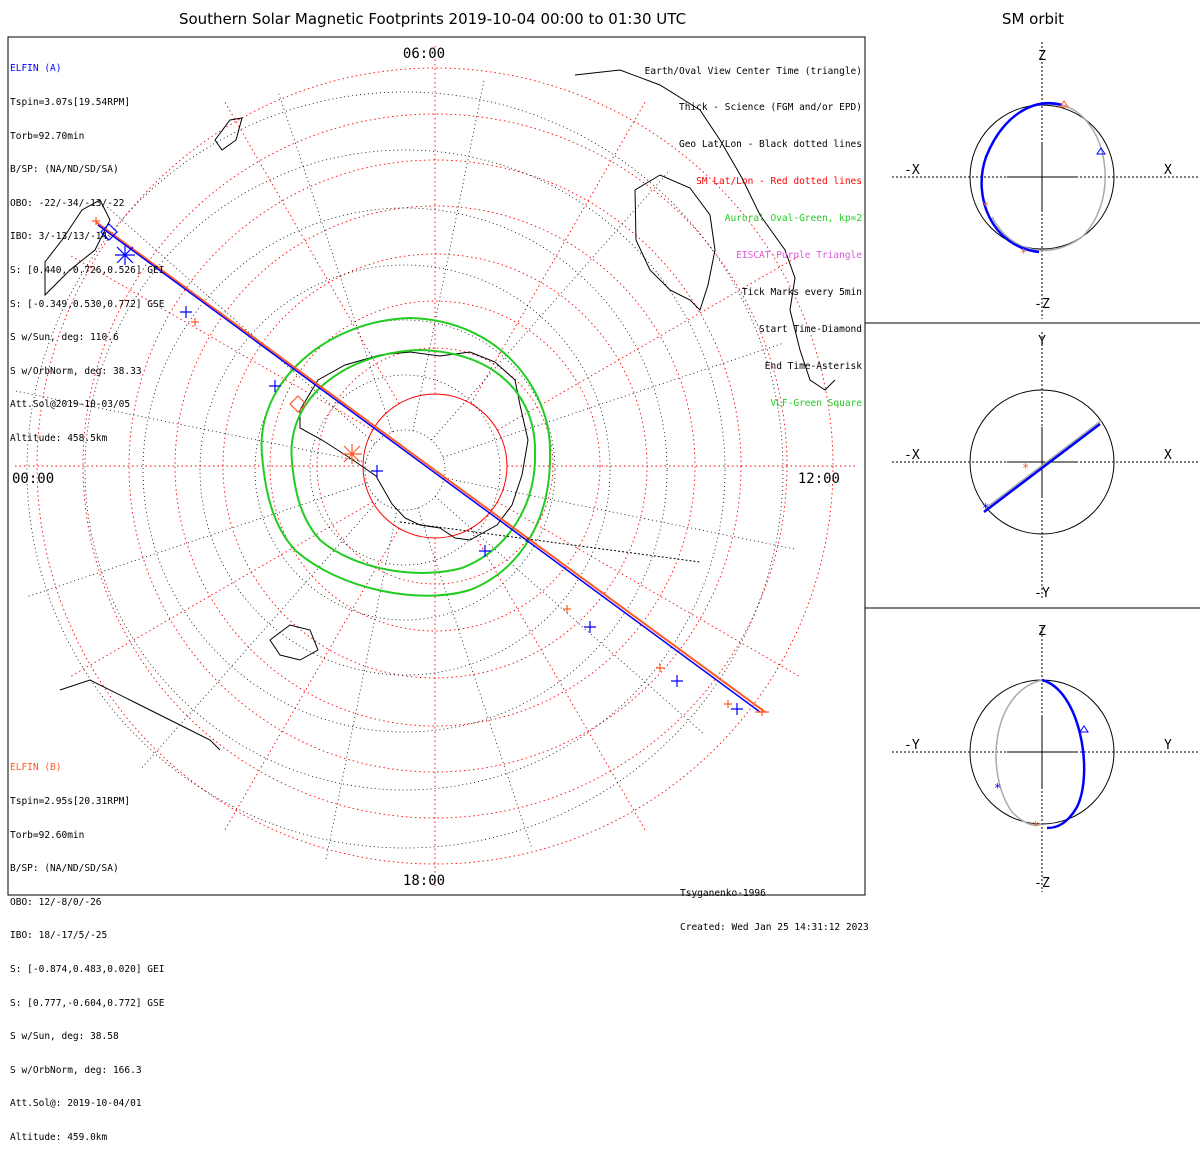 The width and height of the screenshot is (1200, 1154). I want to click on sm-lat-circle, so click(435, 466).